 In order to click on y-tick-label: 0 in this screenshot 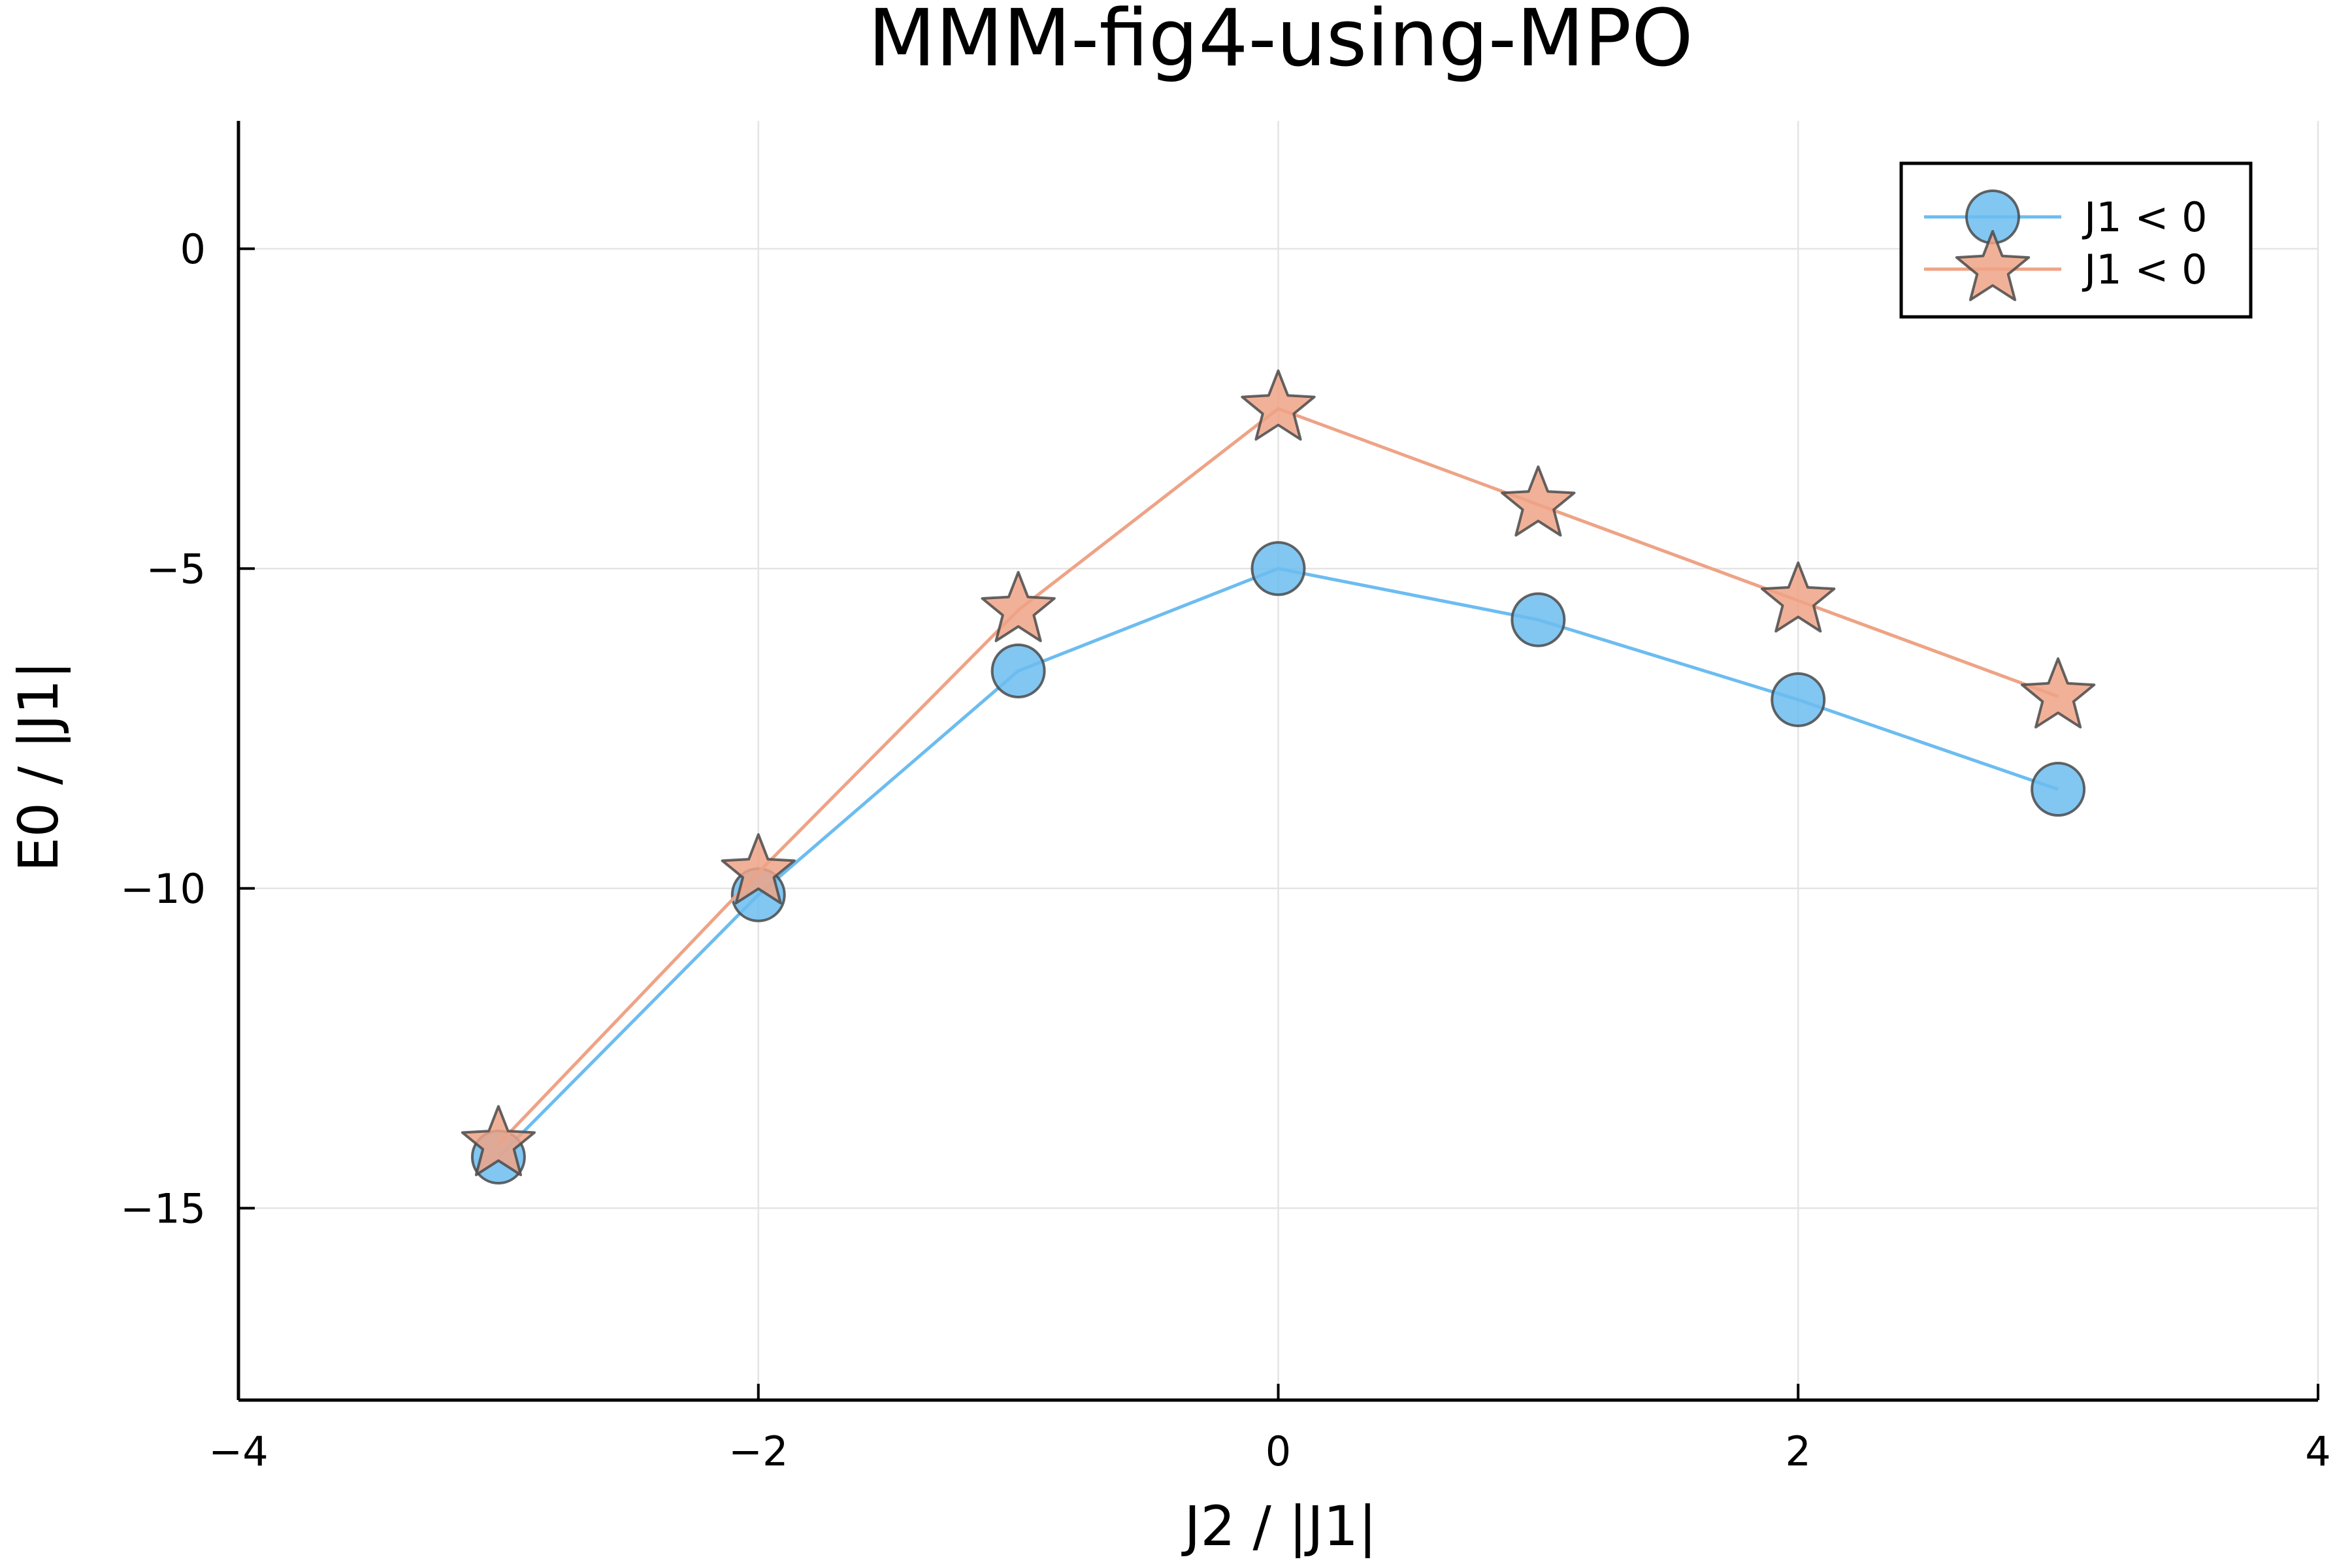, I will do `click(193, 249)`.